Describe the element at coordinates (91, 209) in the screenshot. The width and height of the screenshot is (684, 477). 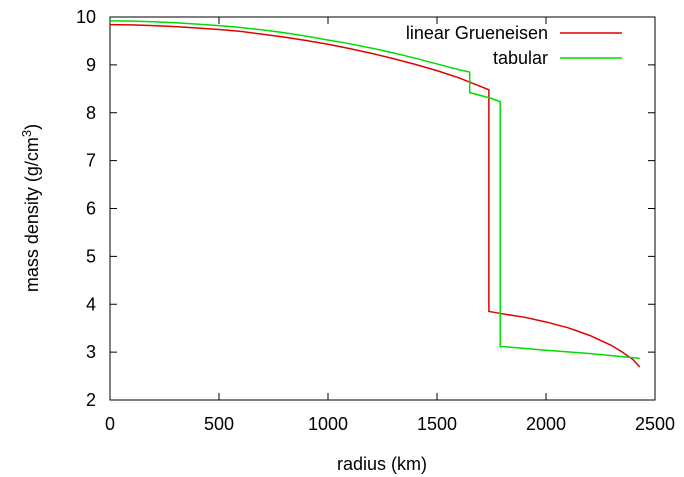
I see `y-tick-label-6: 6` at that location.